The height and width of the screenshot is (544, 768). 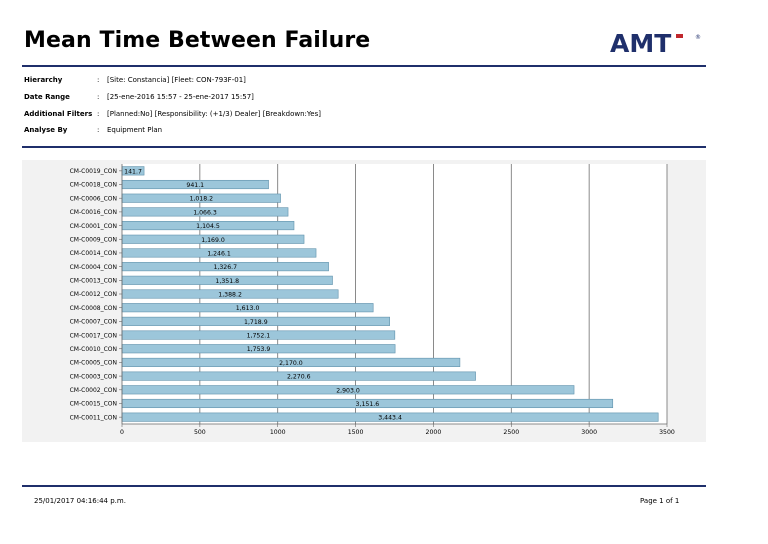 I want to click on category-label: CM-C0002_CON, so click(x=93, y=390).